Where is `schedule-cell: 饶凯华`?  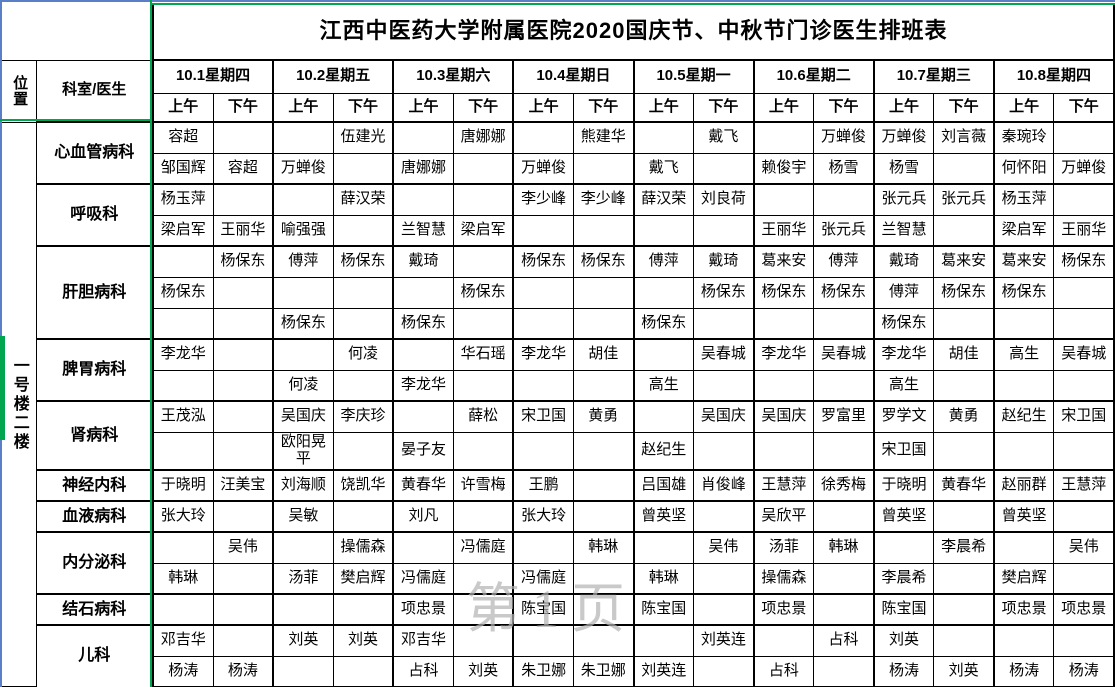 schedule-cell: 饶凯华 is located at coordinates (363, 485).